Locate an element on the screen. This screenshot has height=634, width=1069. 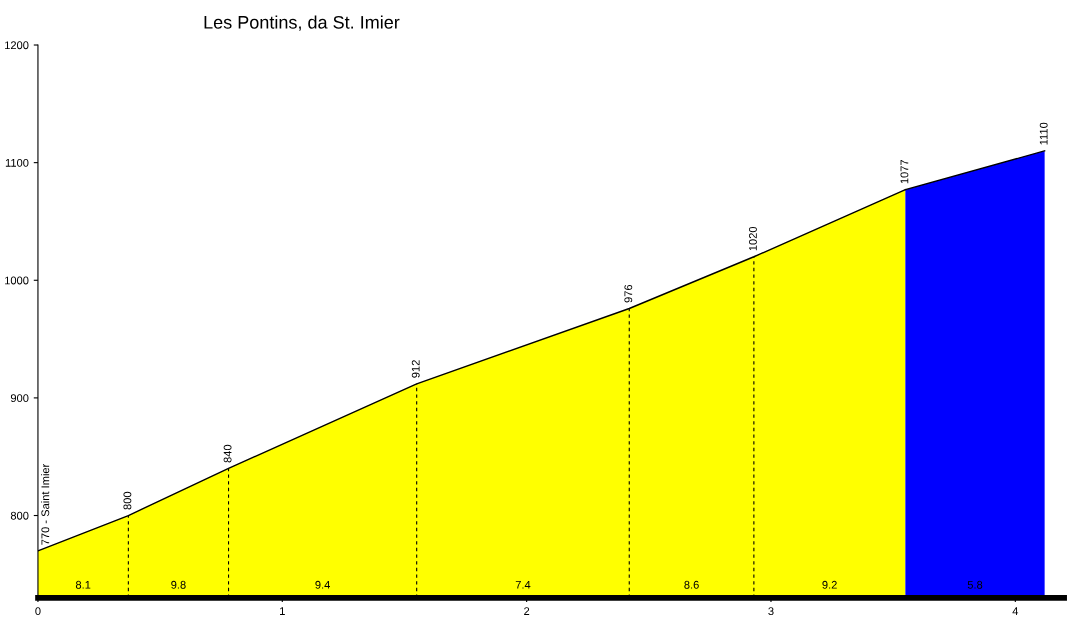
data-label: 840 is located at coordinates (227, 453).